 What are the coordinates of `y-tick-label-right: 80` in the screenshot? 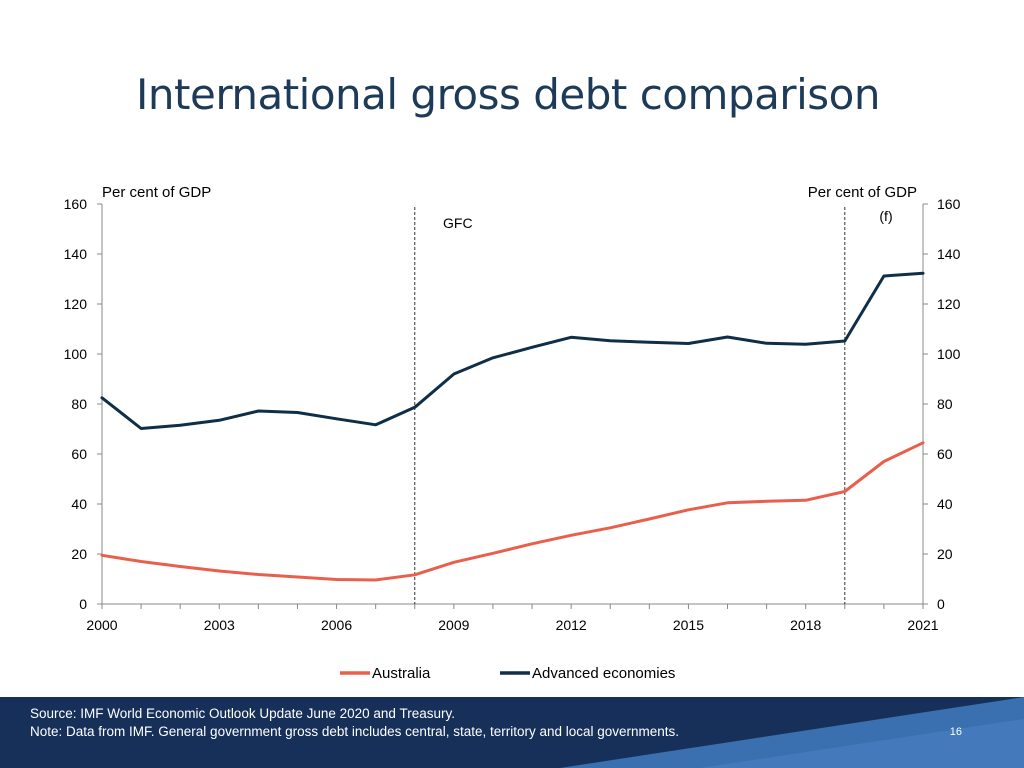 It's located at (945, 404).